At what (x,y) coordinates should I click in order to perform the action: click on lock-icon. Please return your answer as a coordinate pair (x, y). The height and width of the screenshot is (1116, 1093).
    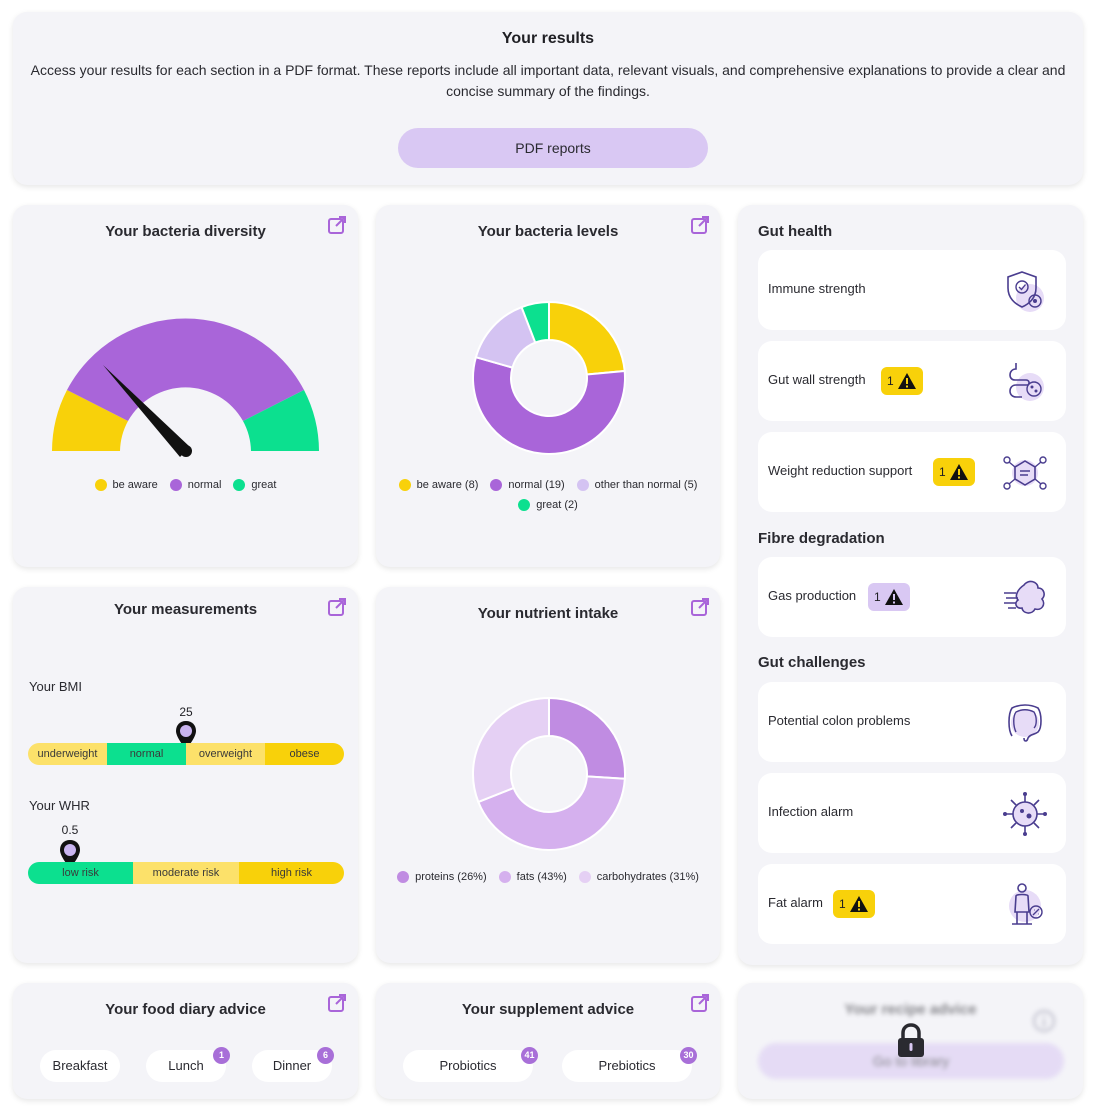
    Looking at the image, I should click on (911, 1040).